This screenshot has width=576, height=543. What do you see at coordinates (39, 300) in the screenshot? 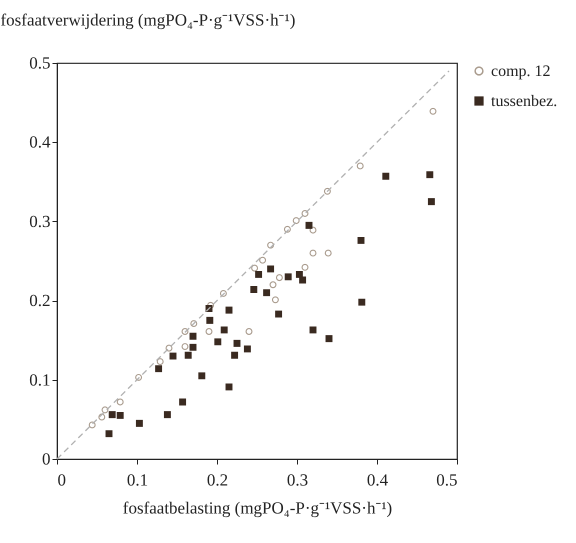
I see `y-tick-label: 0.2` at bounding box center [39, 300].